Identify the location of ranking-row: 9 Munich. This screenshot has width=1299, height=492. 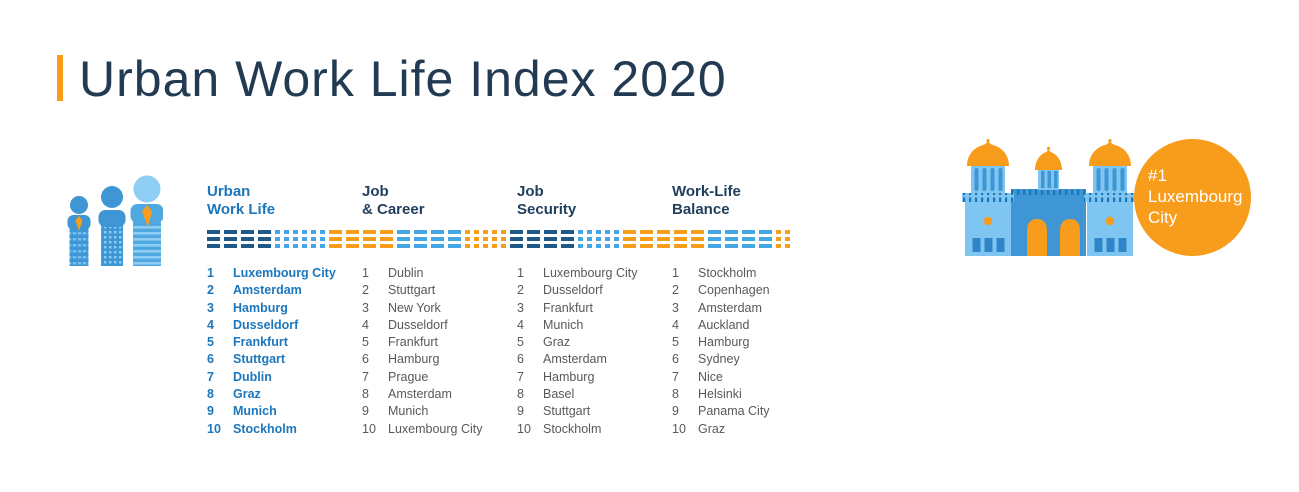
(284, 412).